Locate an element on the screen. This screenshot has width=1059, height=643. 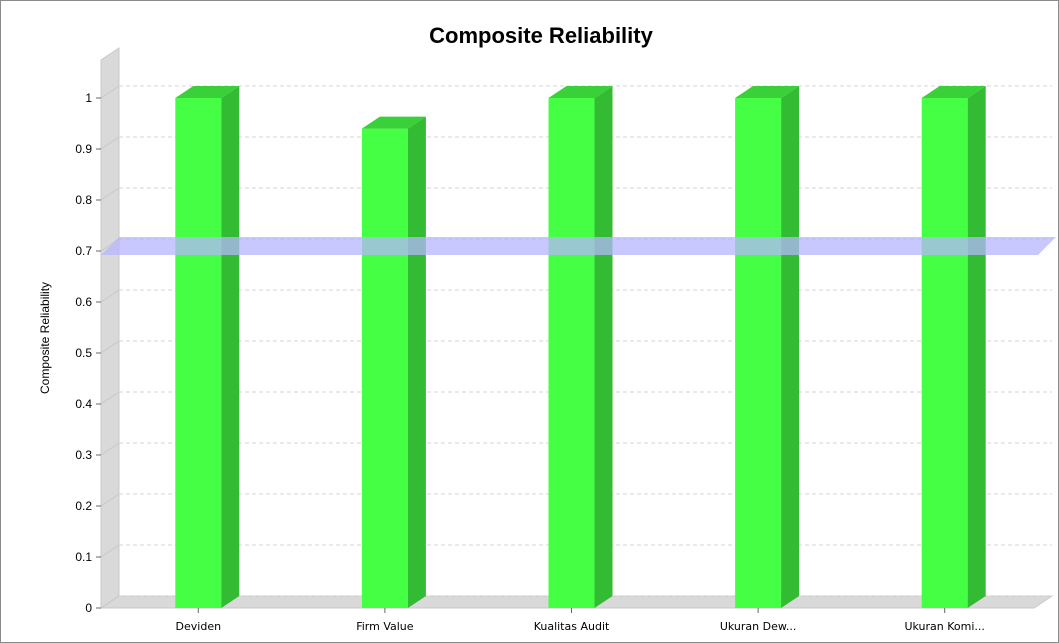
y-tick-label: 0.5 is located at coordinates (83, 353).